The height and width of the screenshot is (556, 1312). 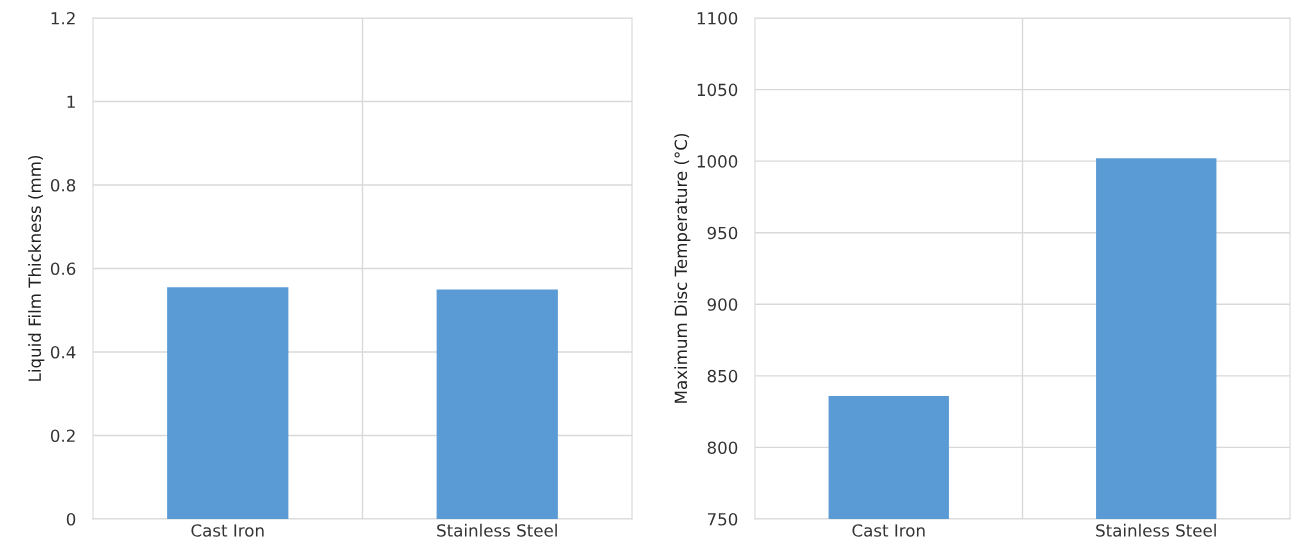 I want to click on y-tick-label: 800, so click(x=722, y=447).